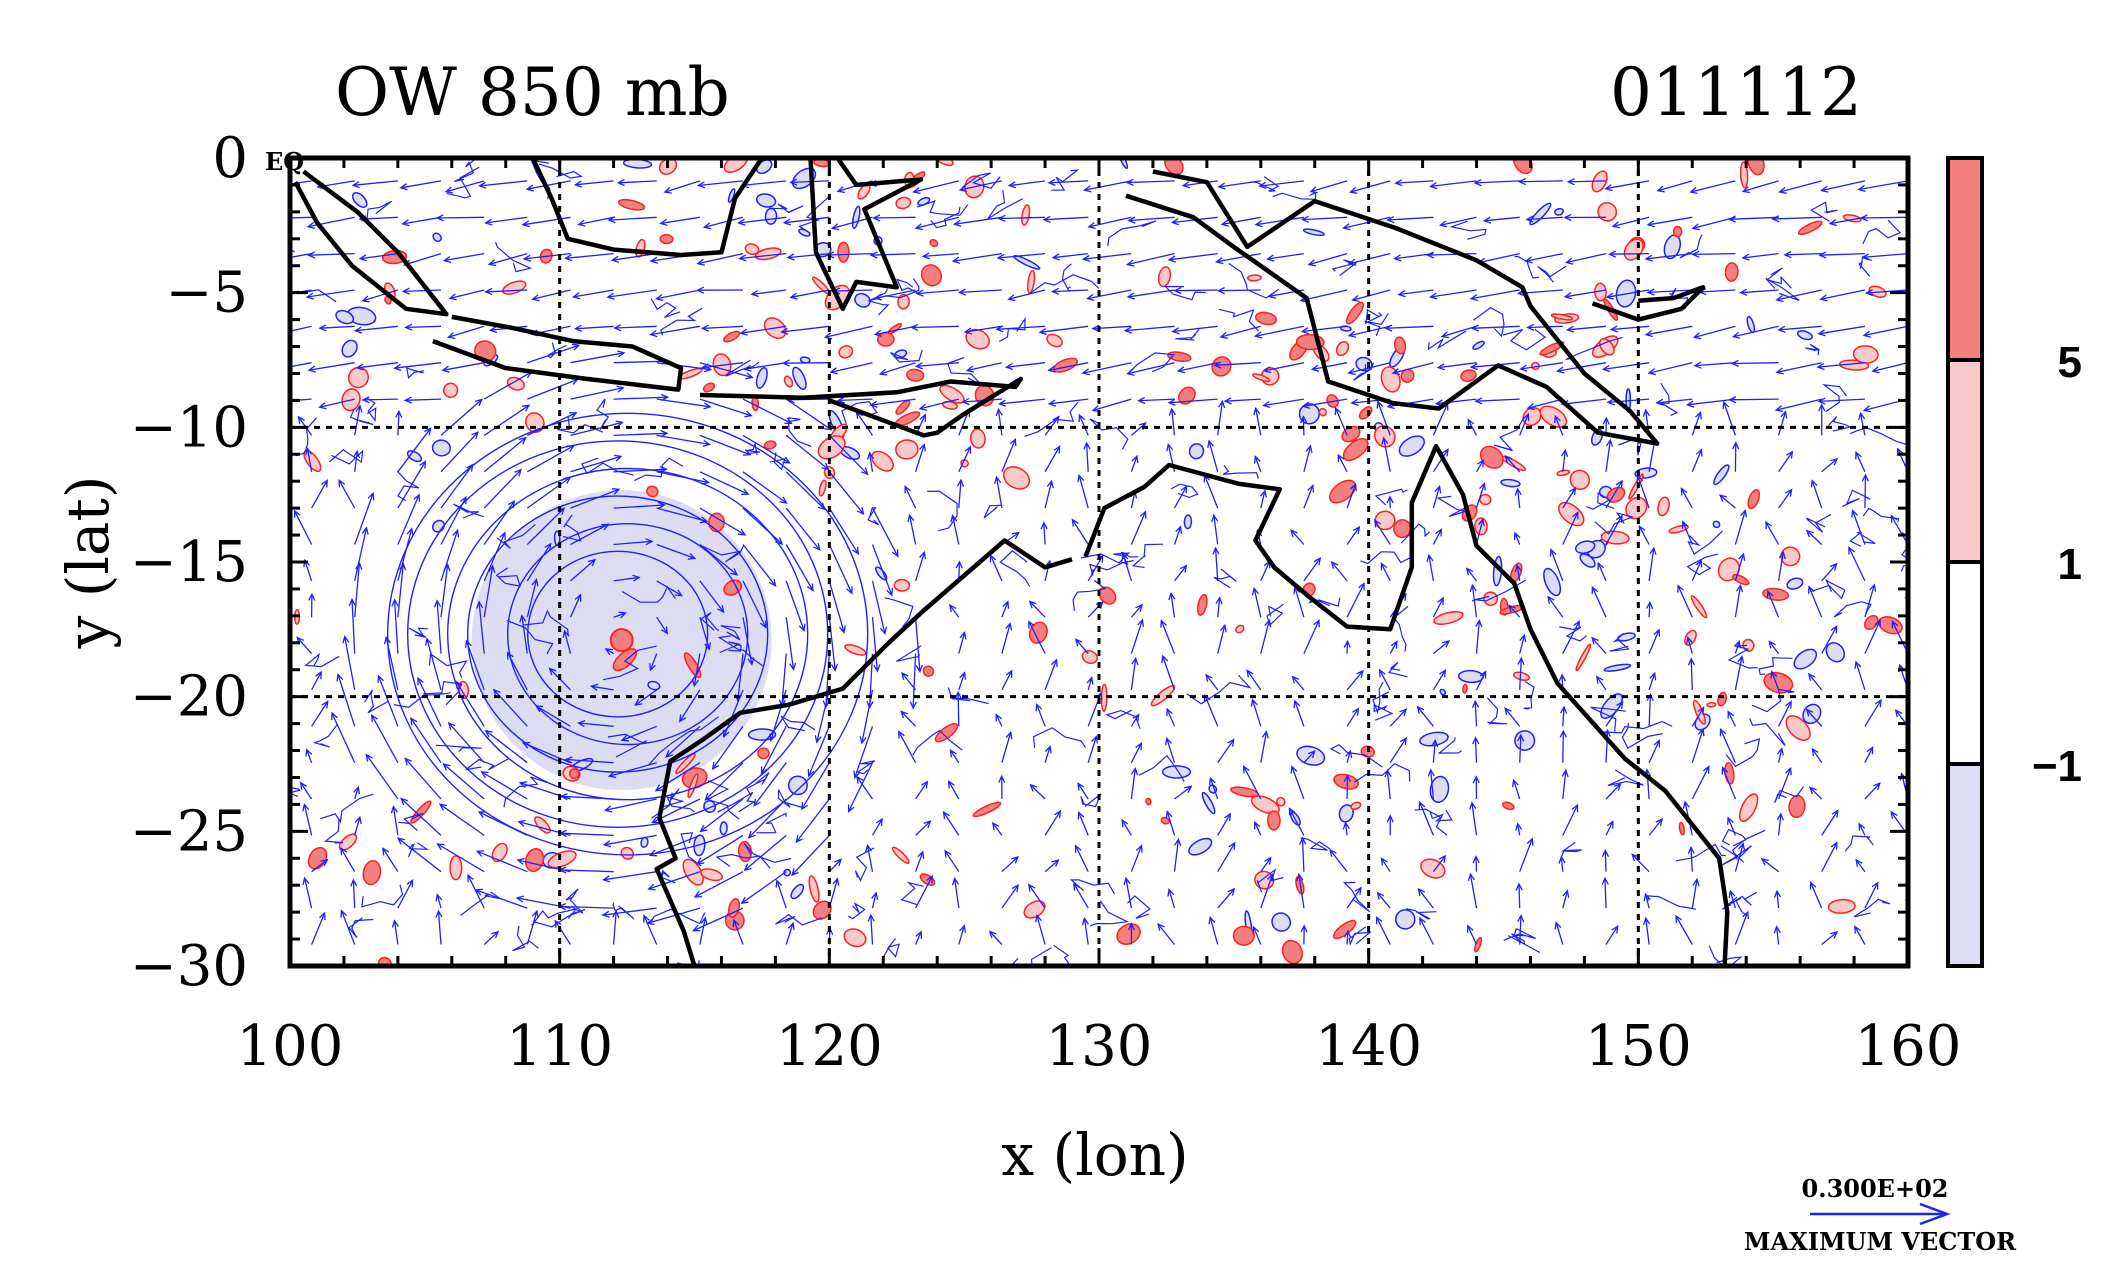 The width and height of the screenshot is (2111, 1263). I want to click on negative-ow-blob, so click(862, 300).